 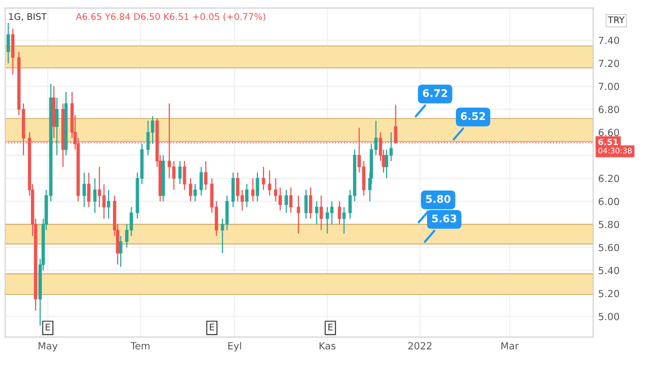 What do you see at coordinates (438, 199) in the screenshot?
I see `annotation: 5.80` at bounding box center [438, 199].